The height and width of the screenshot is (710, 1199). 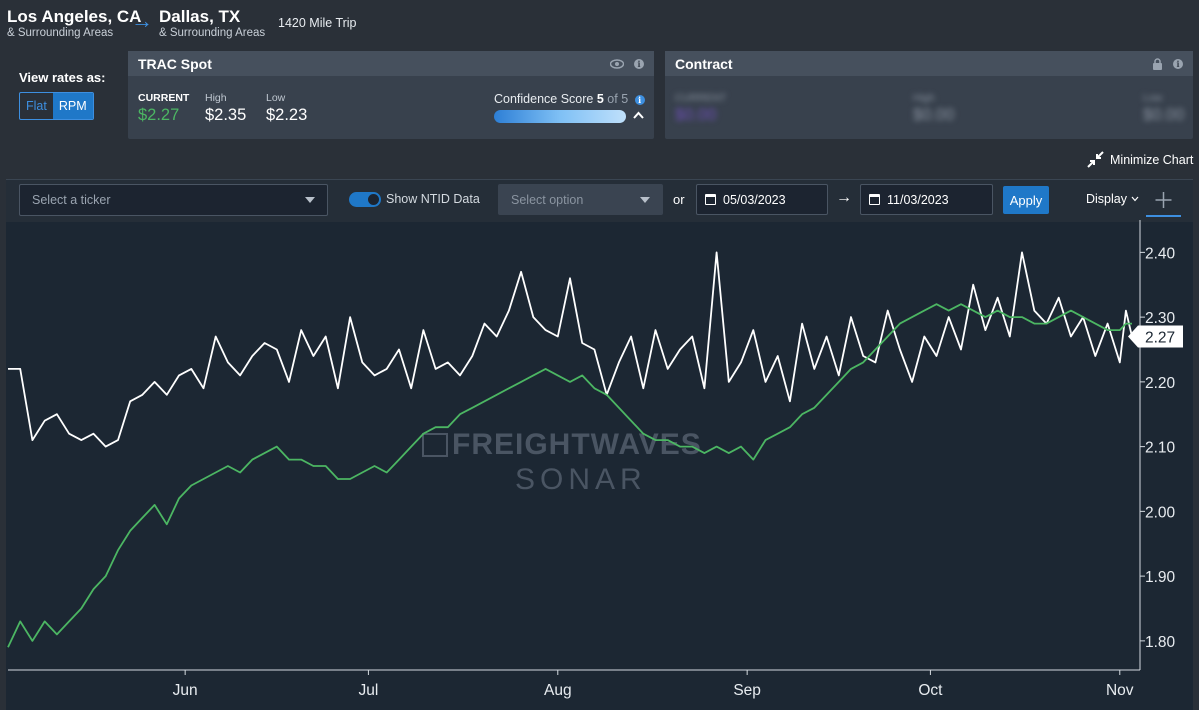 I want to click on eye-icon, so click(x=617, y=63).